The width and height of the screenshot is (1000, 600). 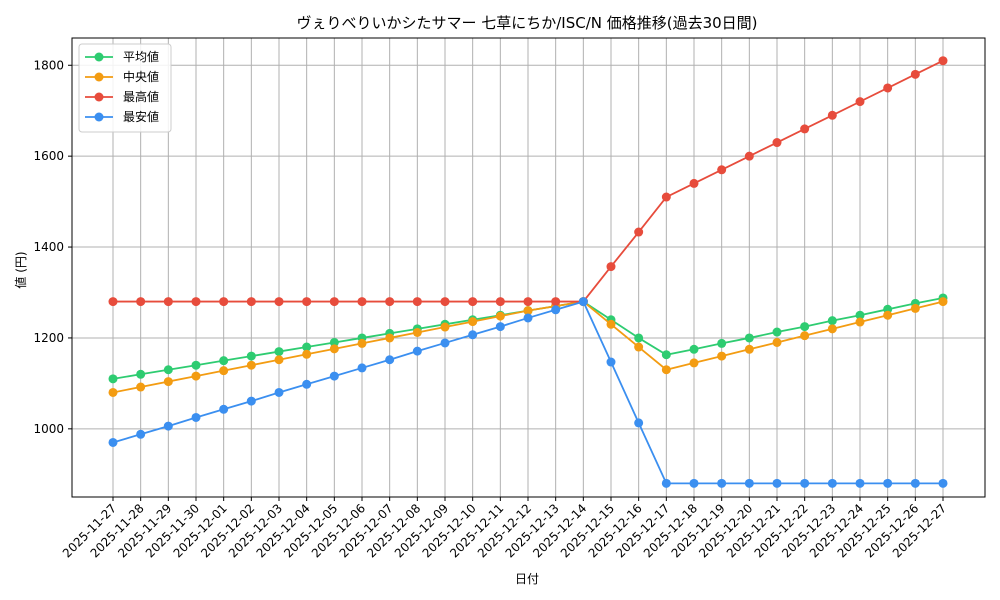 What do you see at coordinates (125, 88) in the screenshot?
I see `legend-box` at bounding box center [125, 88].